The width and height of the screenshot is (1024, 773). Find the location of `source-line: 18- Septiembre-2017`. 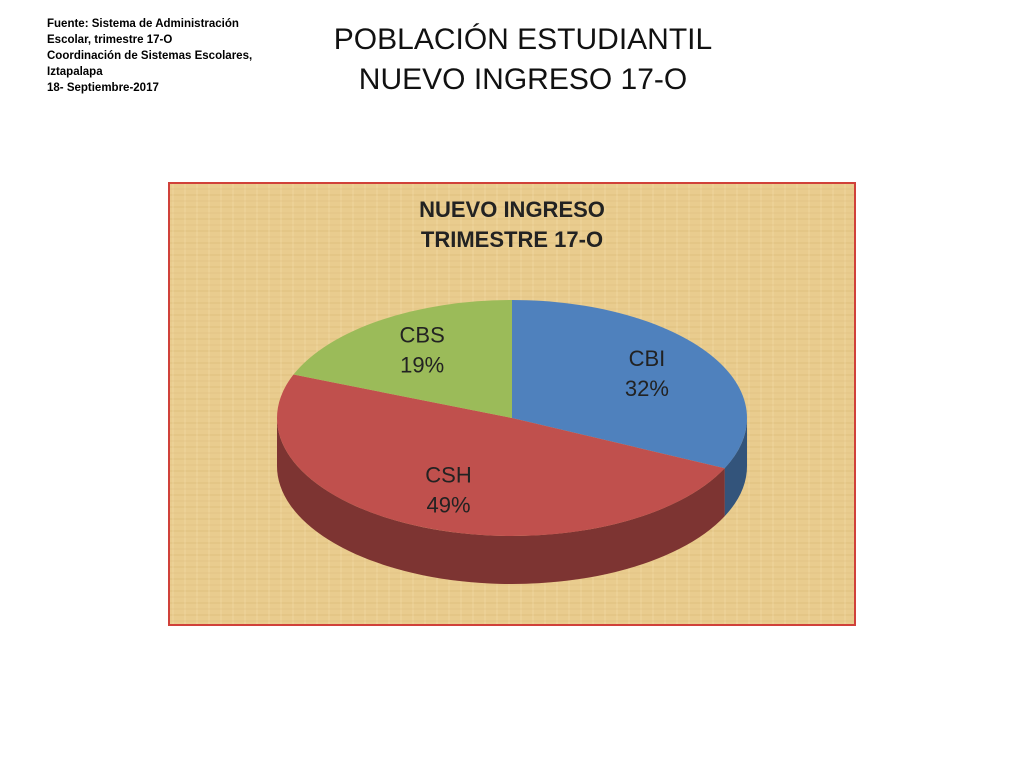

source-line: 18- Septiembre-2017 is located at coordinates (103, 88).